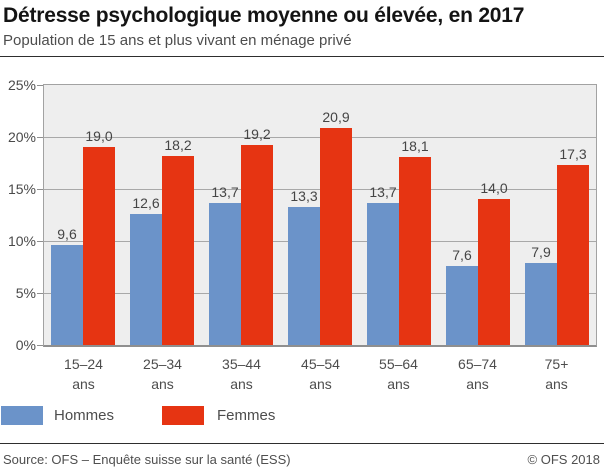  Describe the element at coordinates (83, 374) in the screenshot. I see `x-axis-category-label: 15–24 ans` at that location.